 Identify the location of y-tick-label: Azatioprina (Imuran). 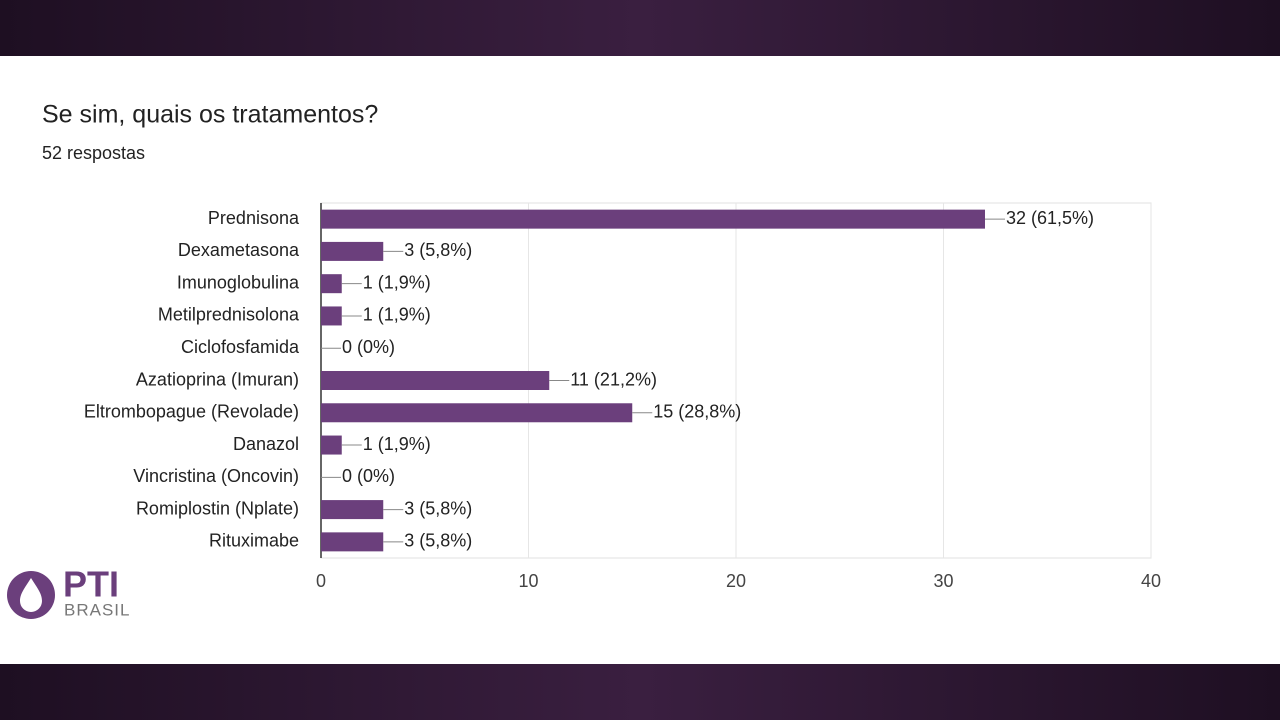
(217, 379).